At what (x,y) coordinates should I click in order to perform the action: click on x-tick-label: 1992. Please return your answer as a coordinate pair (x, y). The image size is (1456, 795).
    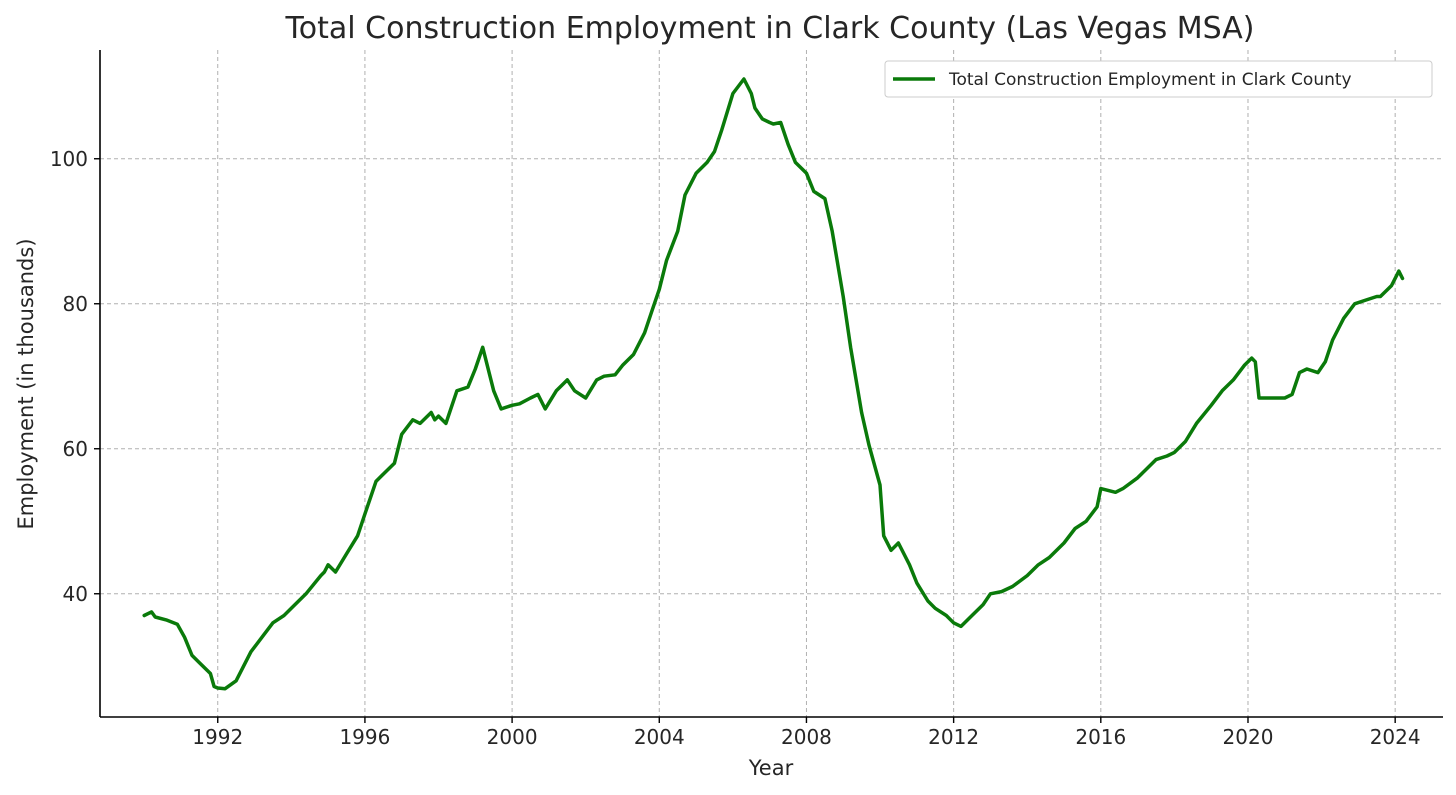
    Looking at the image, I should click on (217, 737).